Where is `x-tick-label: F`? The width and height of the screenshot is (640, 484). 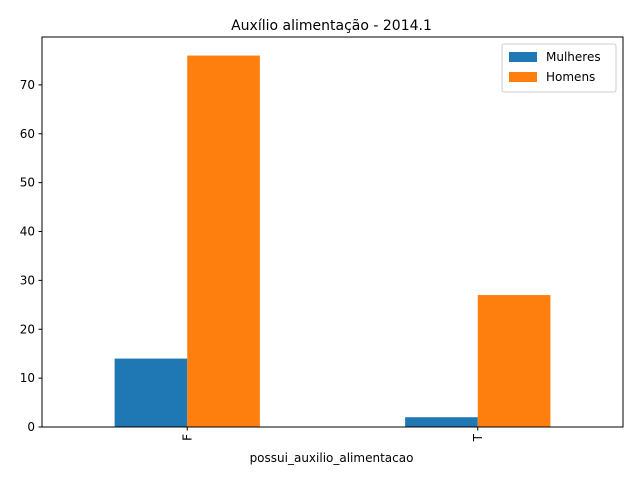 x-tick-label: F is located at coordinates (187, 437).